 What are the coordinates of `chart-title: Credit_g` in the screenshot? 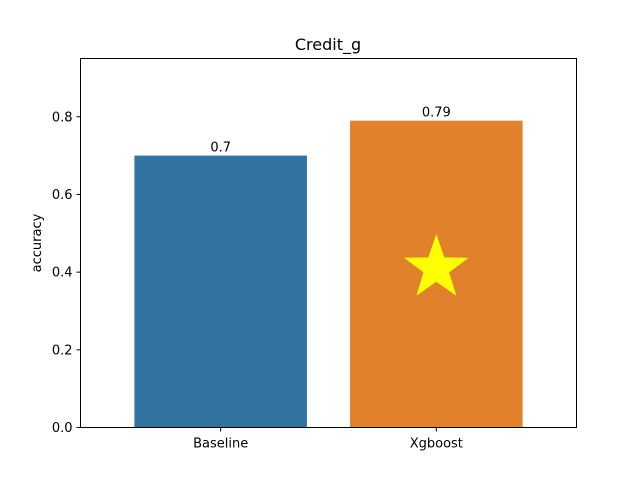 It's located at (328, 45).